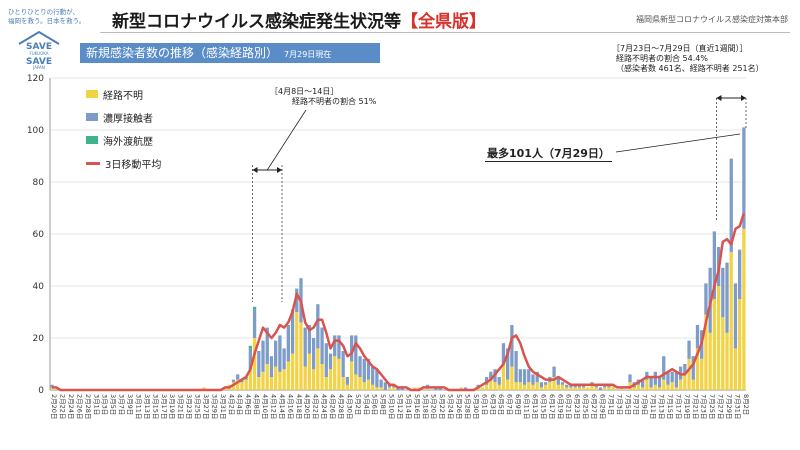 This screenshot has height=450, width=800. Describe the element at coordinates (712, 406) in the screenshot. I see `x-tick-label: 7月25日` at that location.